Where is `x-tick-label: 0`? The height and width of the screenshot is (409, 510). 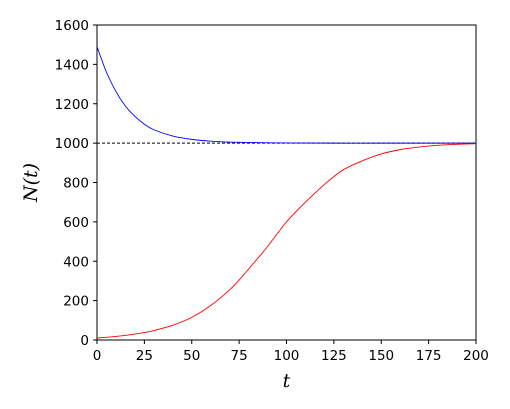 x-tick-label: 0 is located at coordinates (97, 356).